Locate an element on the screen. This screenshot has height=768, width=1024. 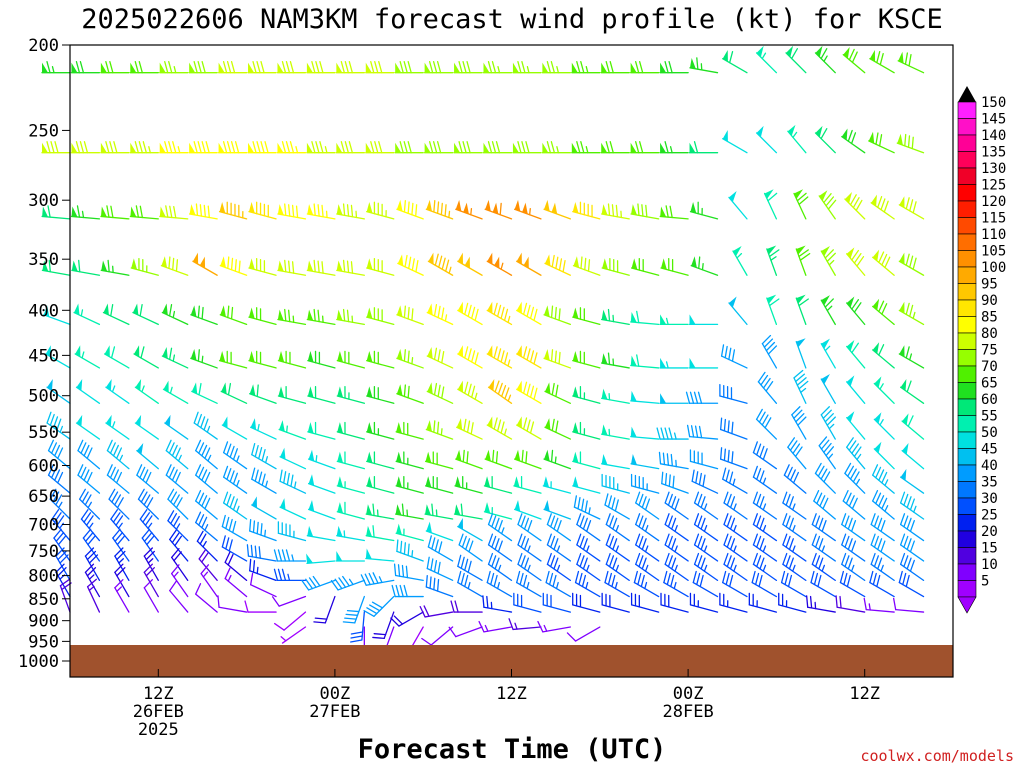
colorbar-label: 90 is located at coordinates (989, 301).